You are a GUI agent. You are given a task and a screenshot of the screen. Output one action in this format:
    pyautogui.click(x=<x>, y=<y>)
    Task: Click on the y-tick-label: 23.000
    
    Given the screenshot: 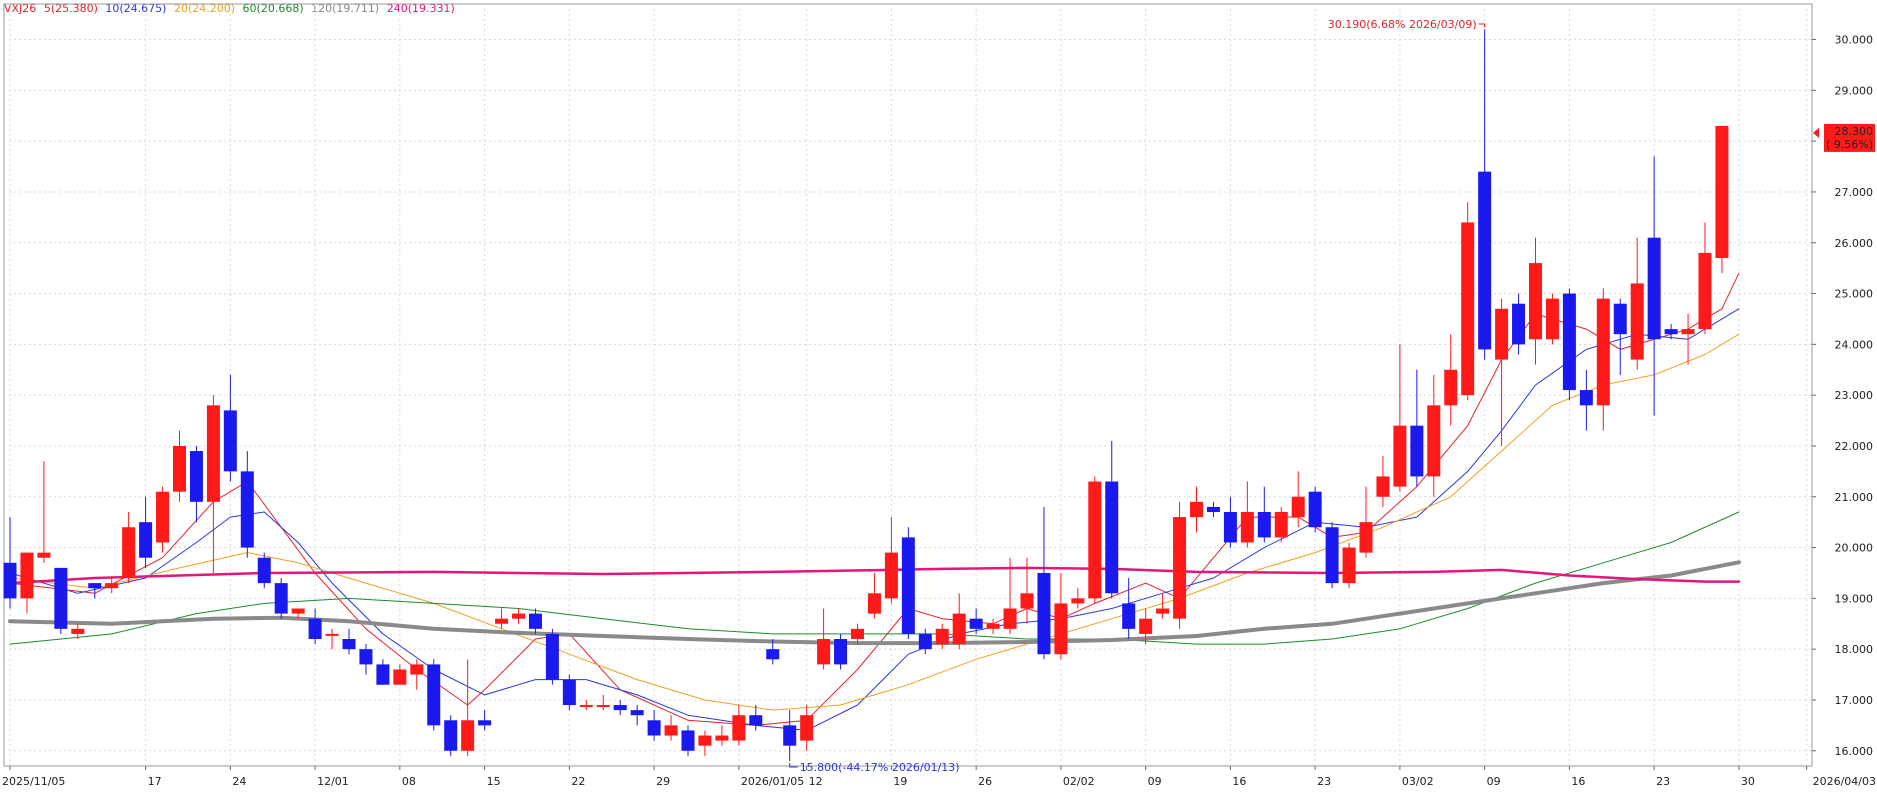 What is the action you would take?
    pyautogui.click(x=1854, y=395)
    